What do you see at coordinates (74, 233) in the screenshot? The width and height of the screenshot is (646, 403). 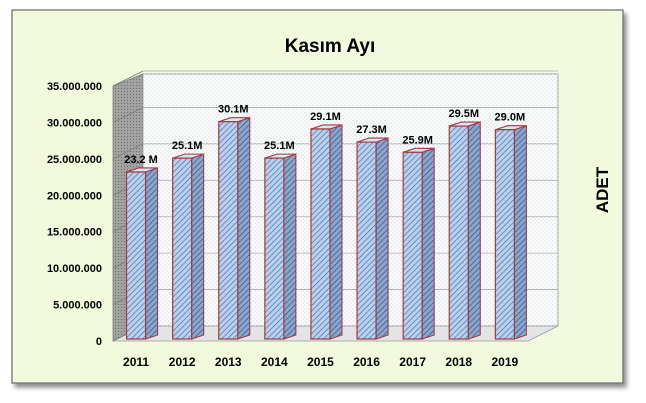 I see `y-tick-label: 15.000.000` at bounding box center [74, 233].